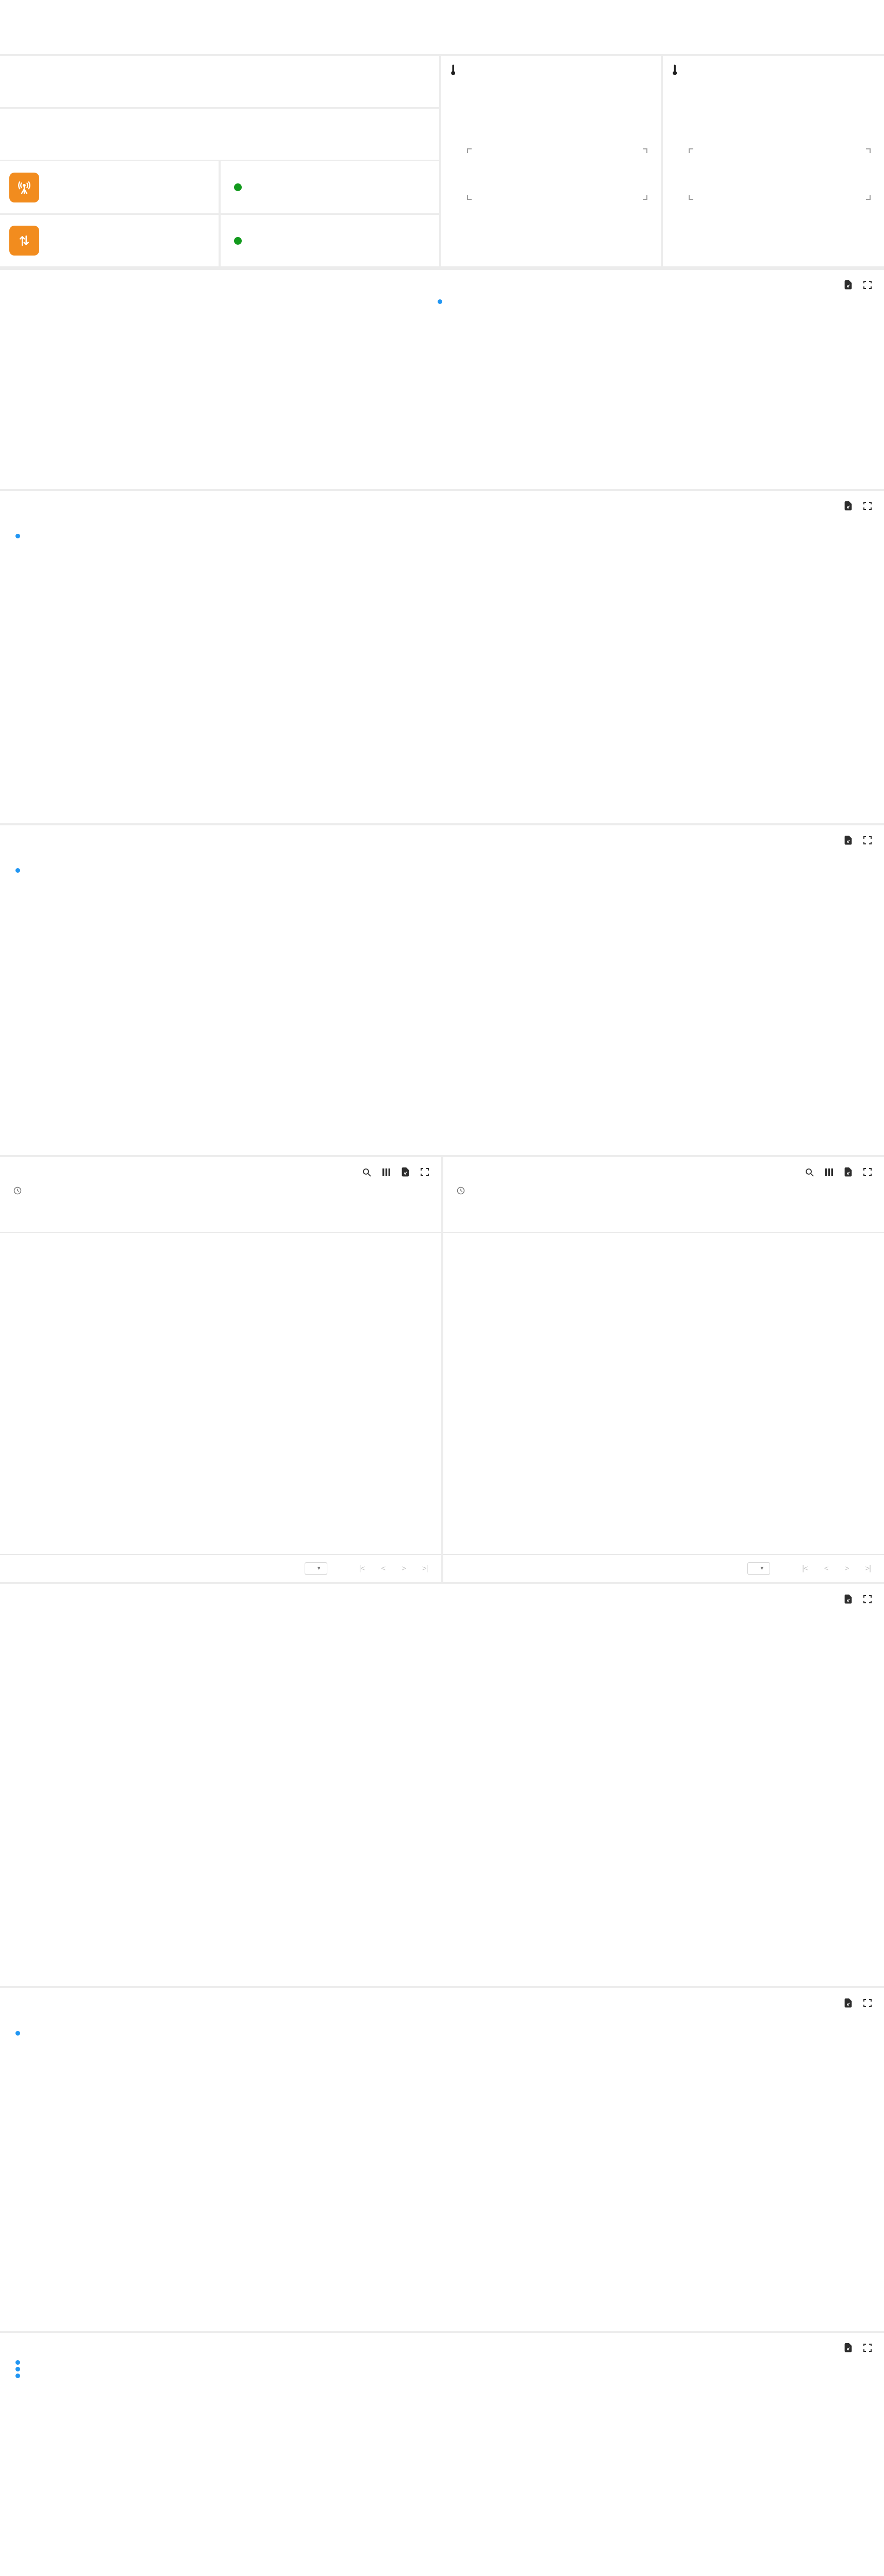  I want to click on temperature-na-block, so click(851, 112).